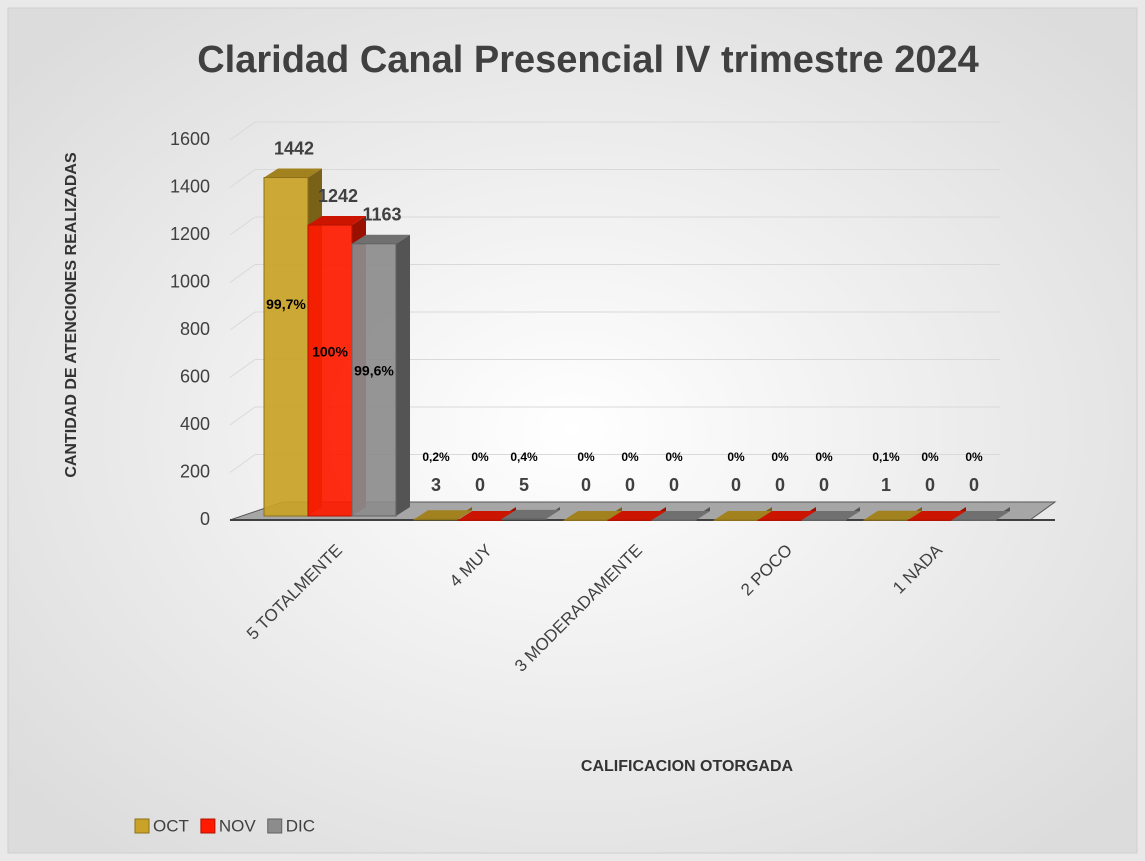  Describe the element at coordinates (436, 457) in the screenshot. I see `percent-label: 0,2%` at that location.